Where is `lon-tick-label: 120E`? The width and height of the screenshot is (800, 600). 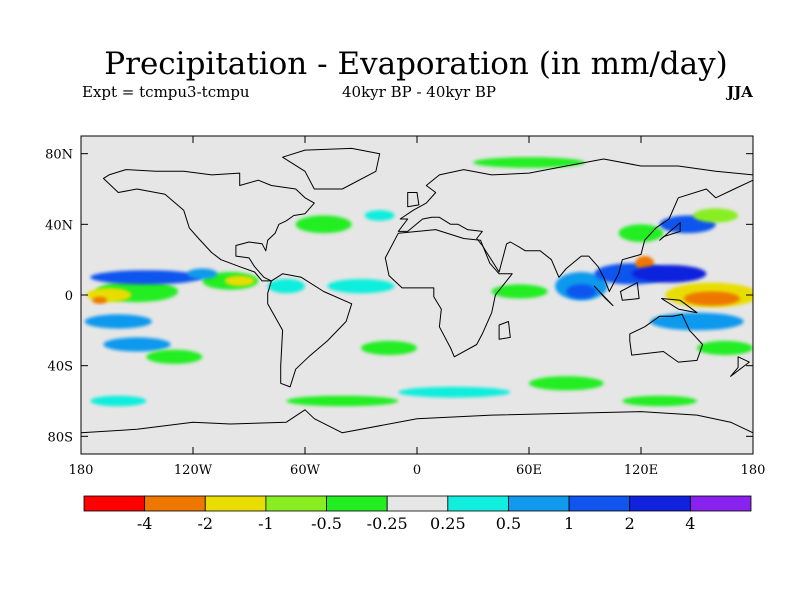 lon-tick-label: 120E is located at coordinates (641, 470).